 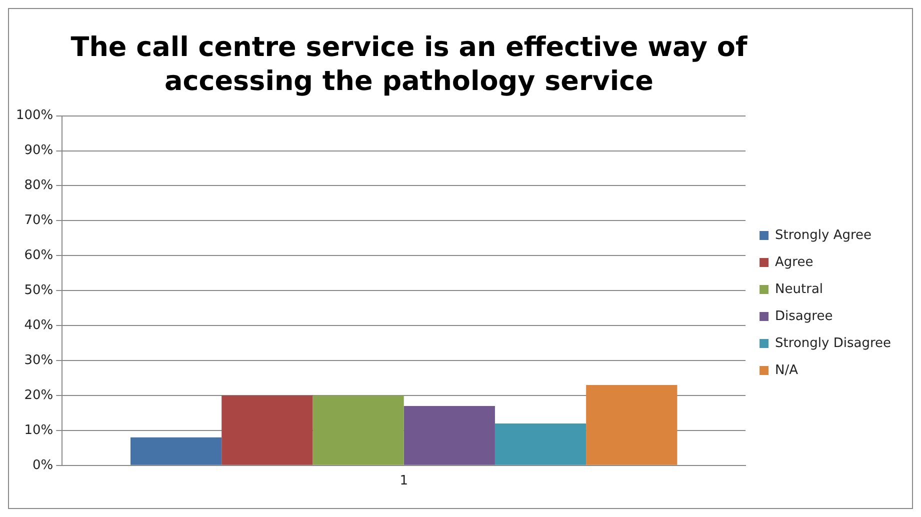 What do you see at coordinates (39, 220) in the screenshot?
I see `y-tick-label: 70%` at bounding box center [39, 220].